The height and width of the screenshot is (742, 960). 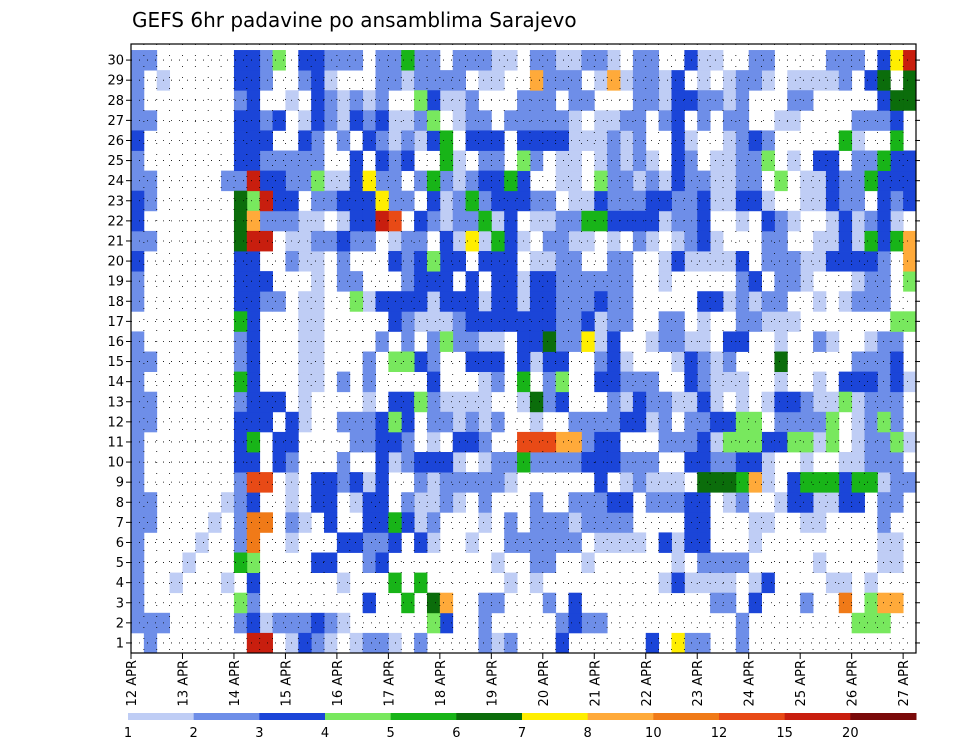 What do you see at coordinates (120, 563) in the screenshot?
I see `y-tick-label: 5` at bounding box center [120, 563].